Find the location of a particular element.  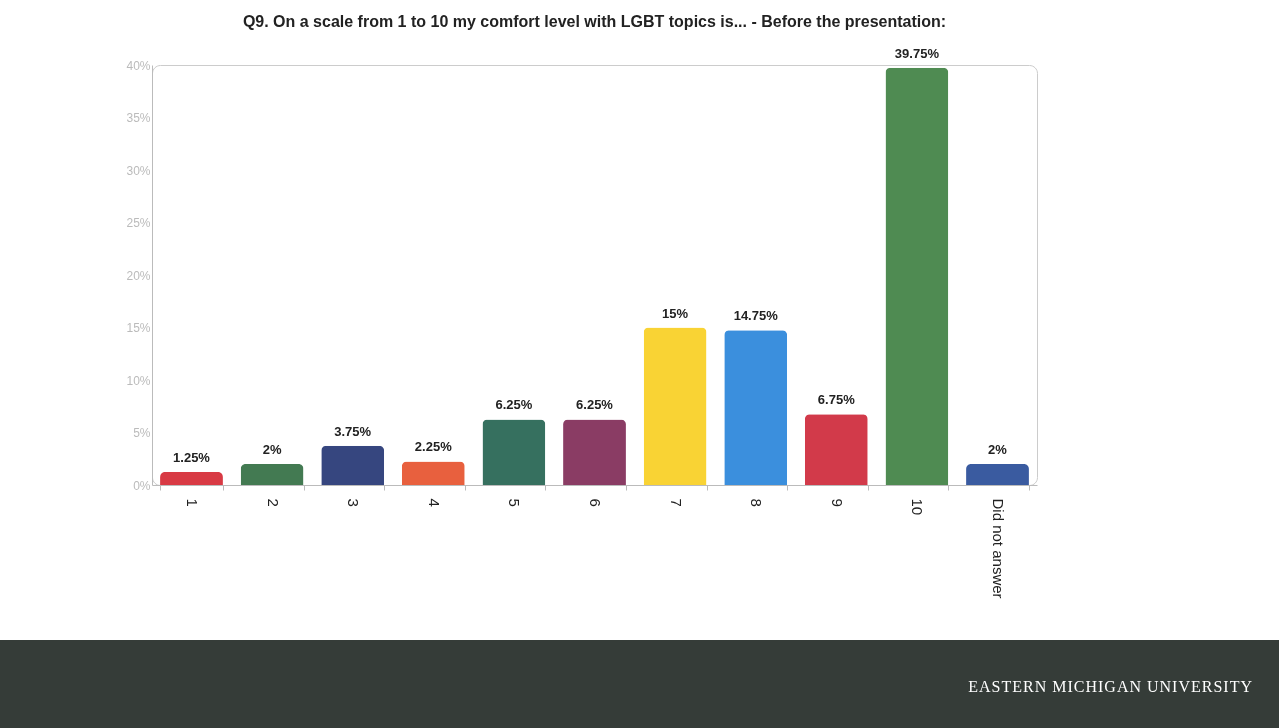

data-label: 6.75% is located at coordinates (836, 400).